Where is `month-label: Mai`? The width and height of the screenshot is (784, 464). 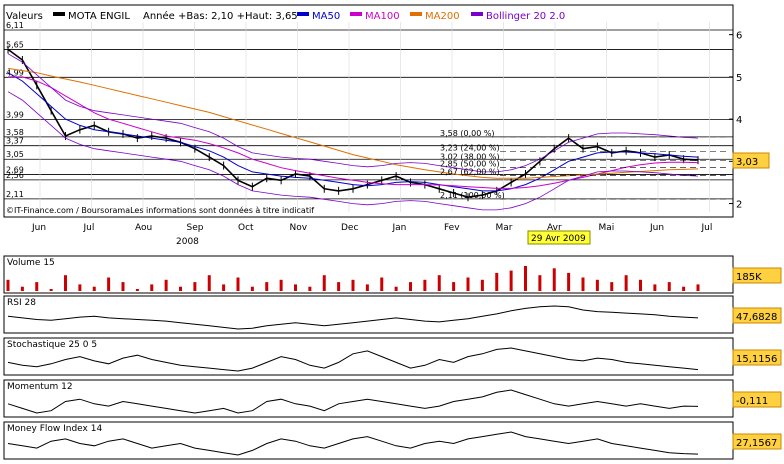
month-label: Mai is located at coordinates (607, 228).